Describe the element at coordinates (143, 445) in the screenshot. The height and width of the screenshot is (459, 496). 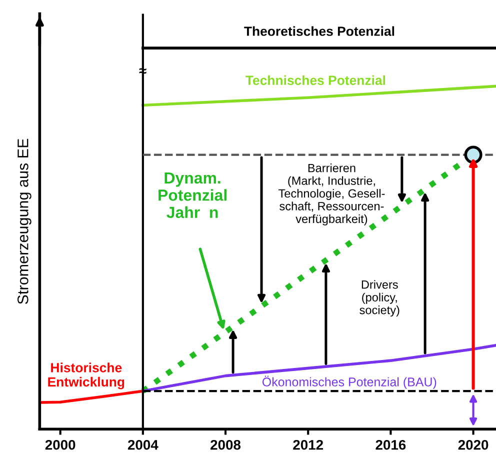
I see `x-tick-label: 2004` at that location.